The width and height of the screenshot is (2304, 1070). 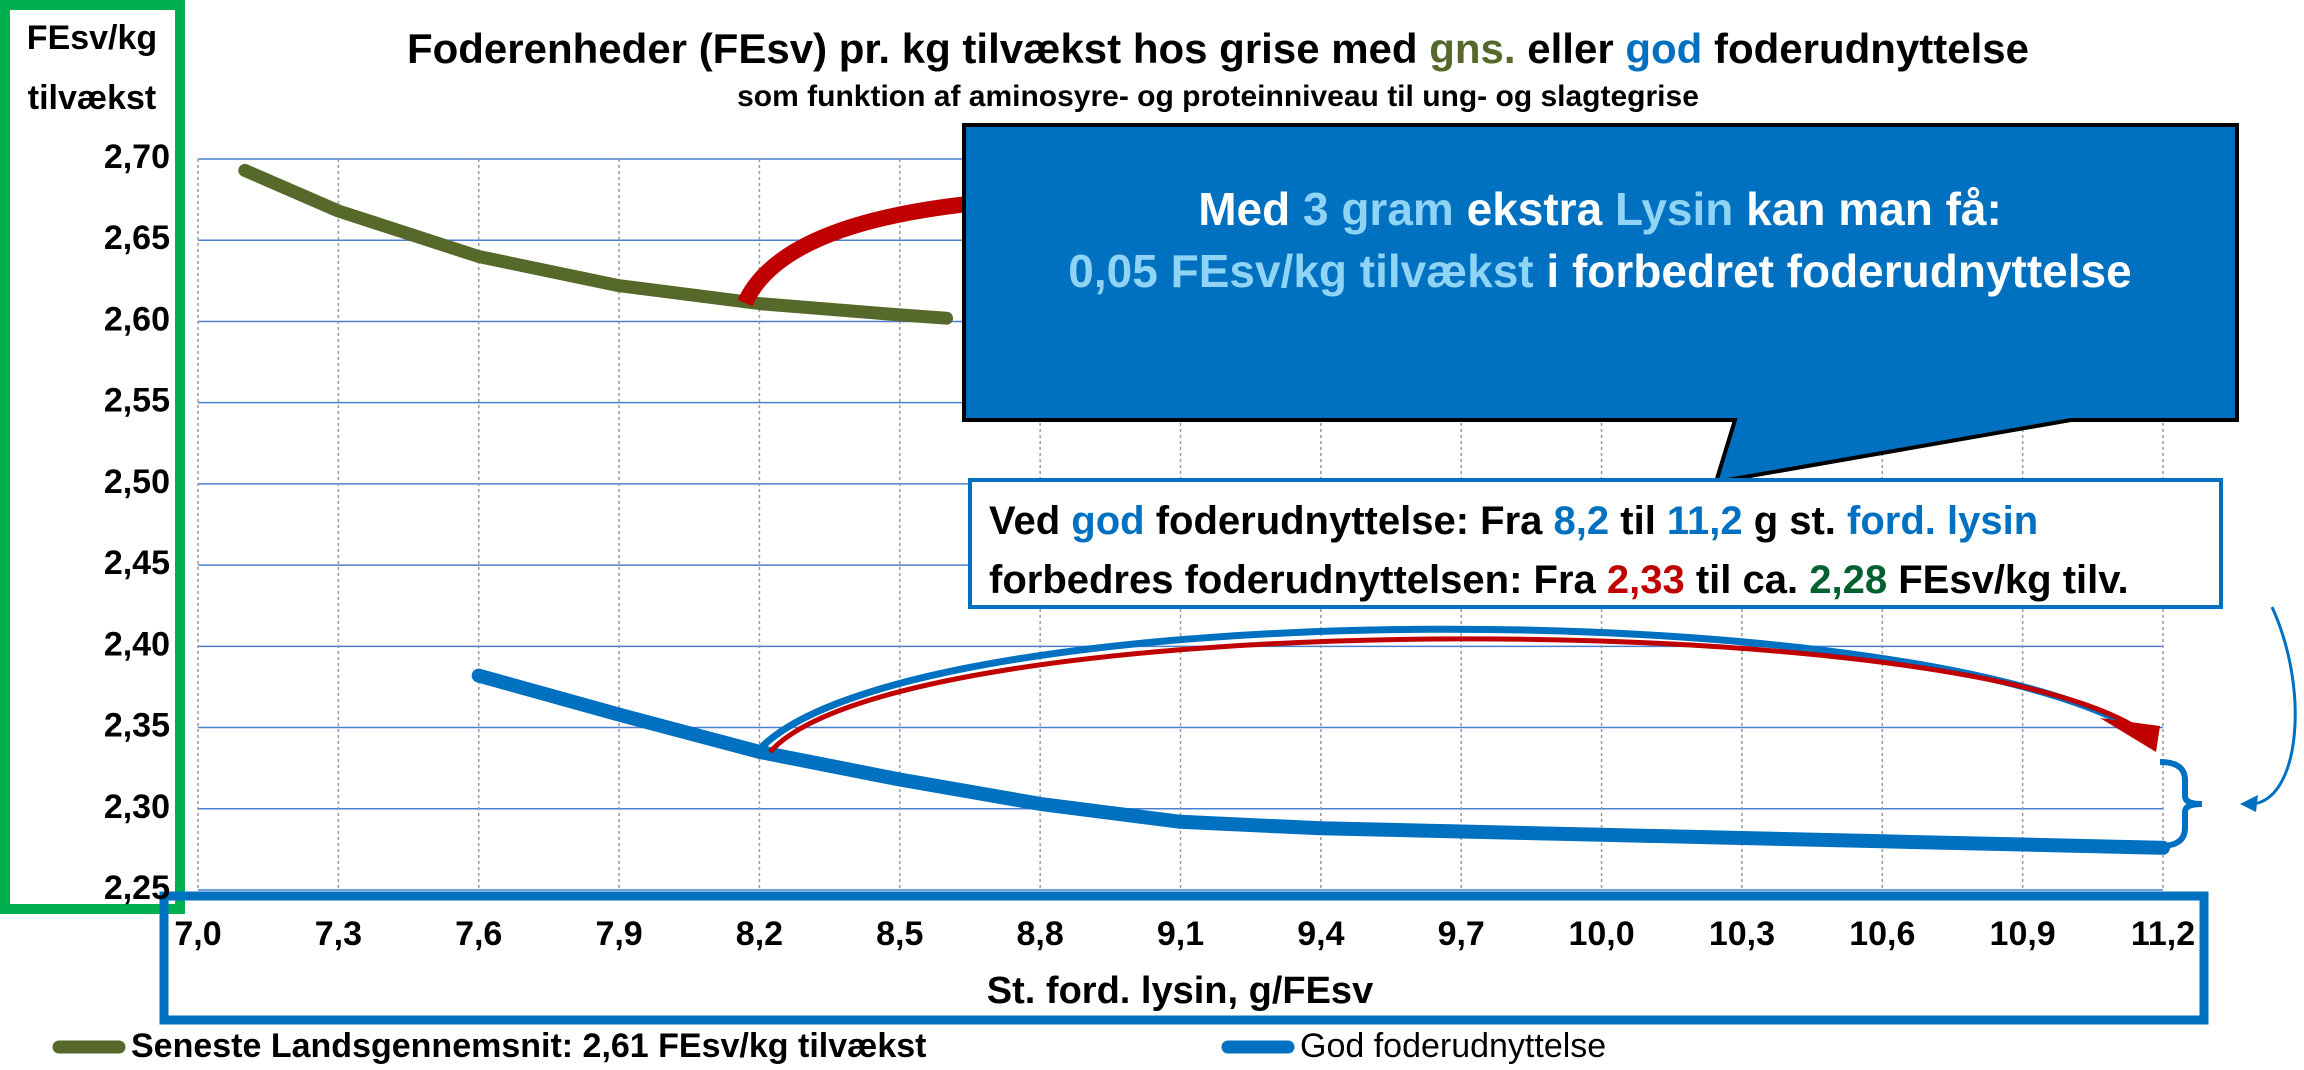 What do you see at coordinates (137, 888) in the screenshot?
I see `y-tick-label: 2,25` at bounding box center [137, 888].